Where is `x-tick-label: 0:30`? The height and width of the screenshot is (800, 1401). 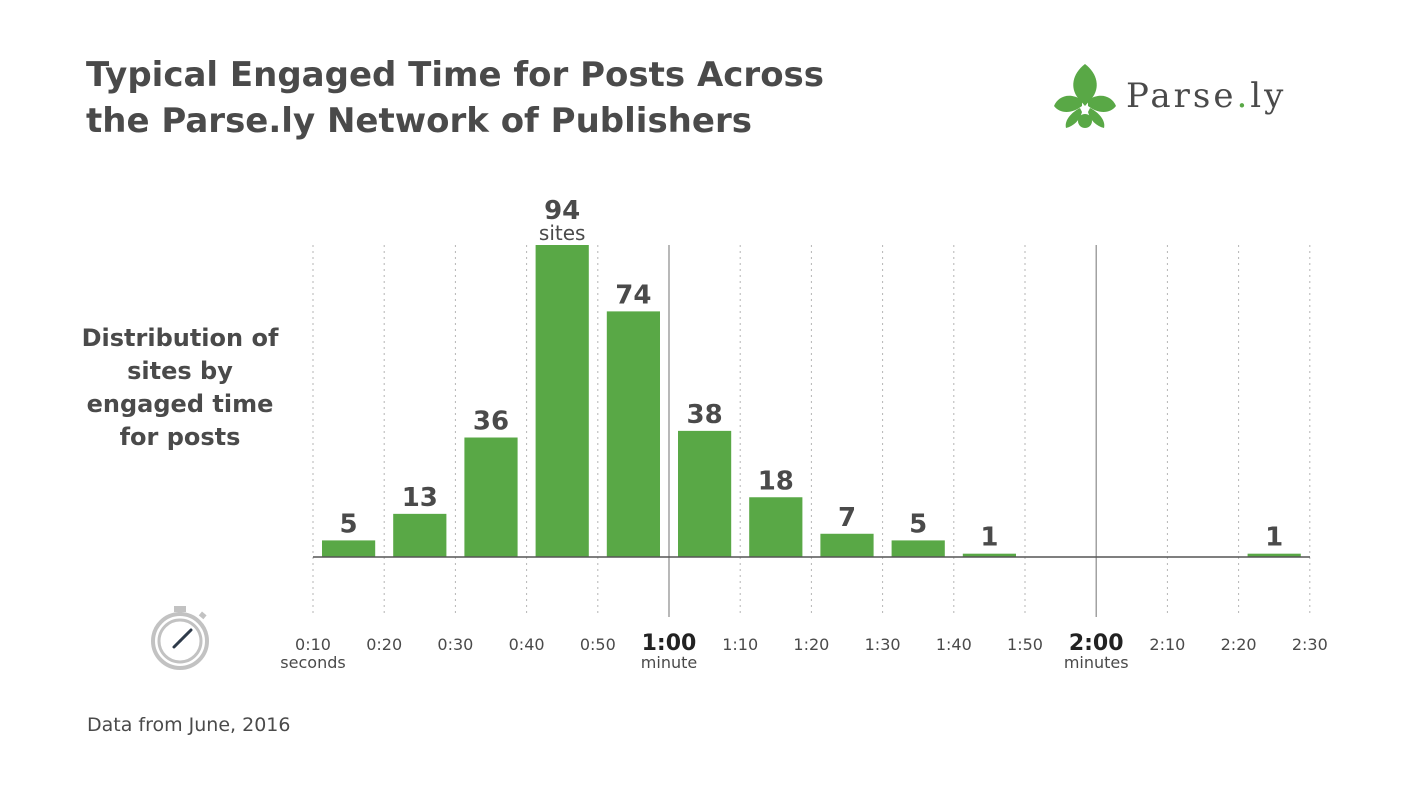
x-tick-label: 0:30 is located at coordinates (455, 644).